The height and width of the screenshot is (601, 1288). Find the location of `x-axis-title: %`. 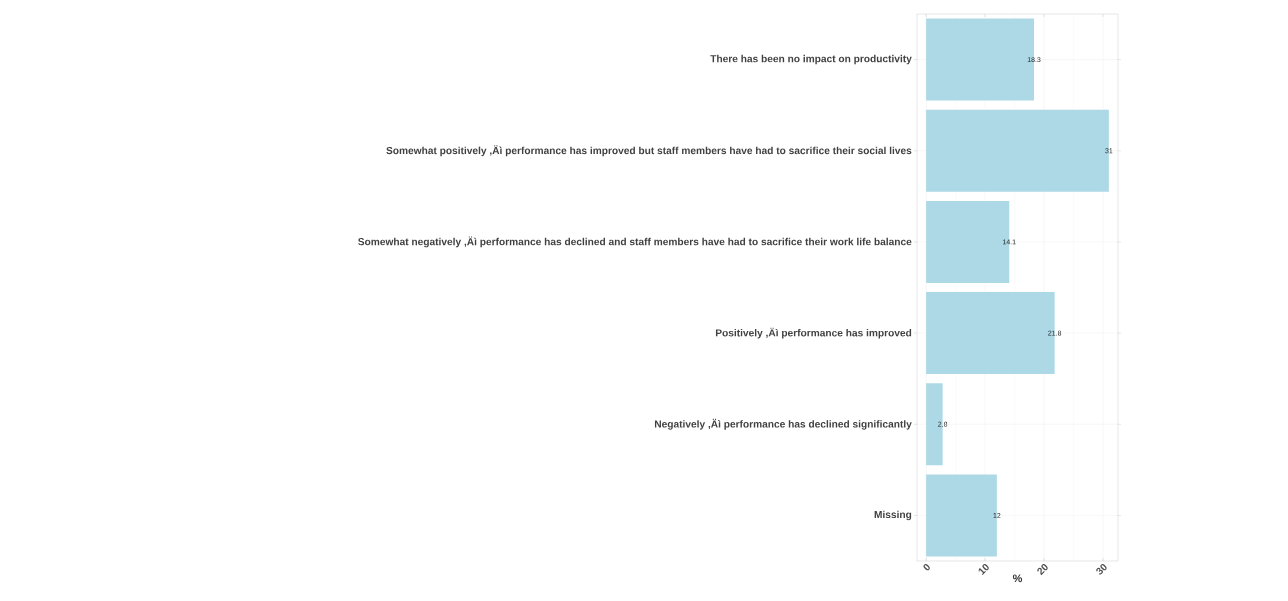

x-axis-title: % is located at coordinates (1017, 578).